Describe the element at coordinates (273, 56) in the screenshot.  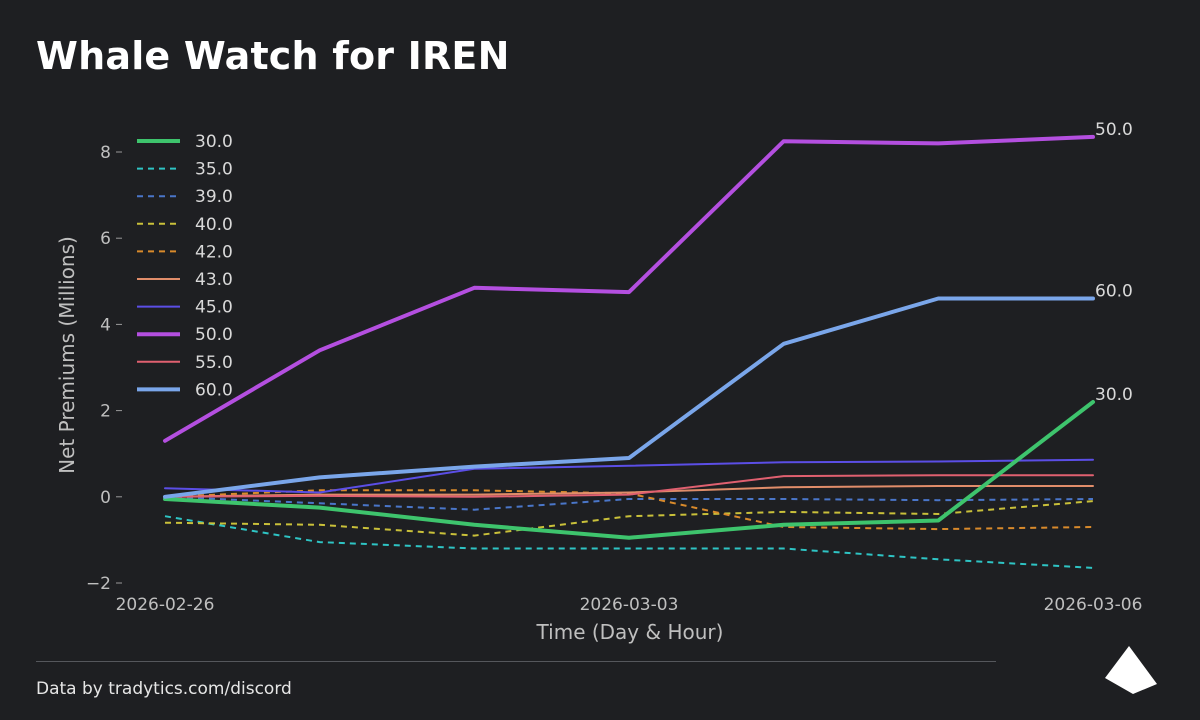
I see `chart-title: Whale Watch for IREN` at that location.